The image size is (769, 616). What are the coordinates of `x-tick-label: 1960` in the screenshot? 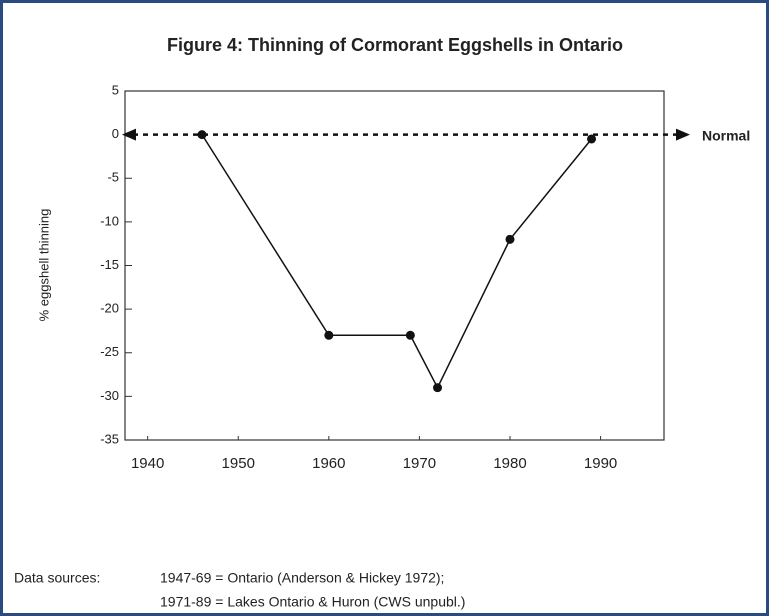 It's located at (328, 463).